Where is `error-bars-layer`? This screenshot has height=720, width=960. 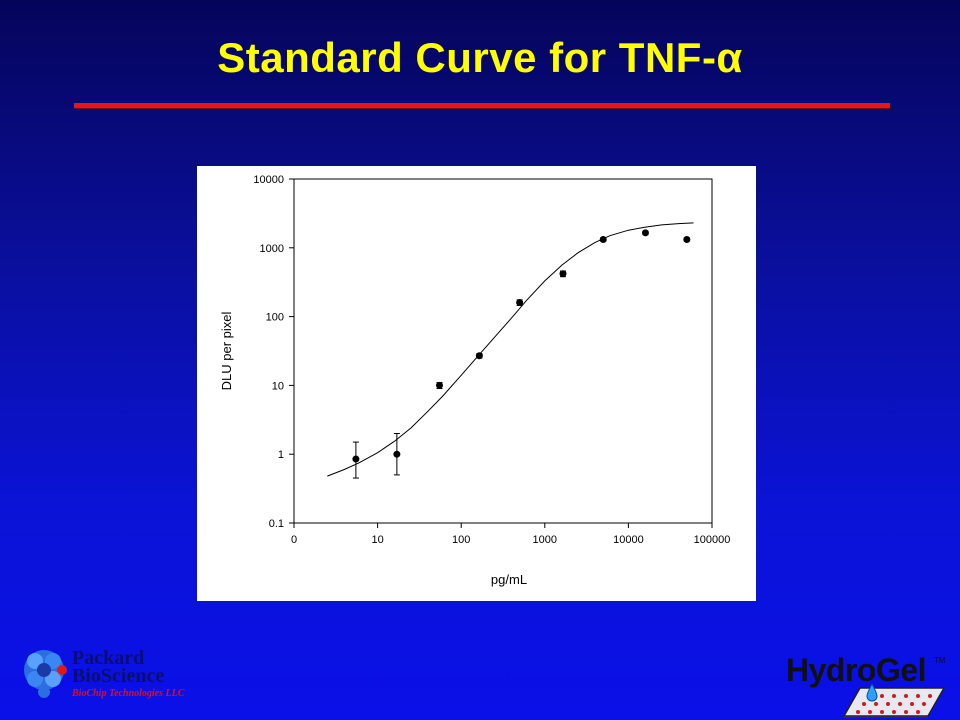 error-bars-layer is located at coordinates (521, 354).